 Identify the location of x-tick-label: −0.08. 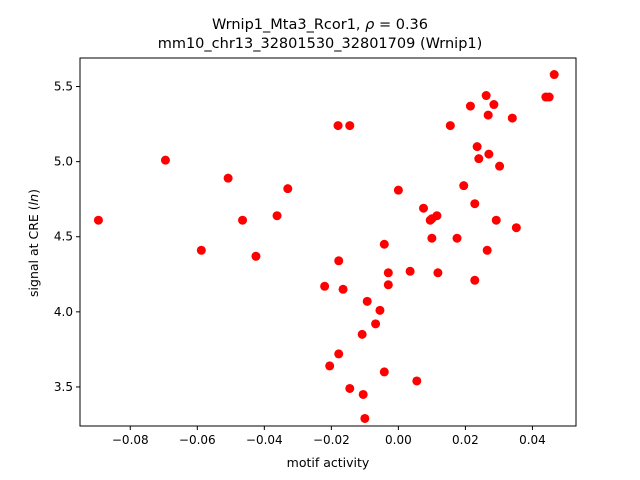
(130, 440).